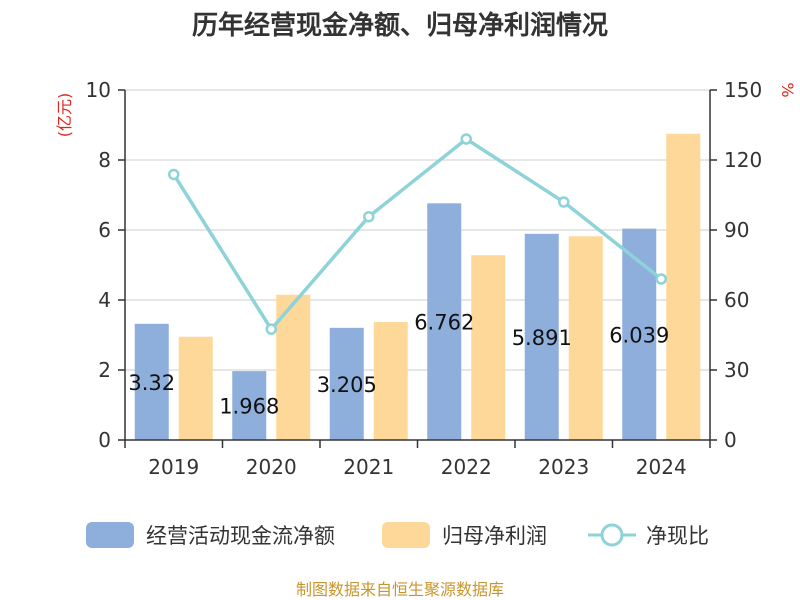  Describe the element at coordinates (612, 535) in the screenshot. I see `legend-marker-ratio` at that location.